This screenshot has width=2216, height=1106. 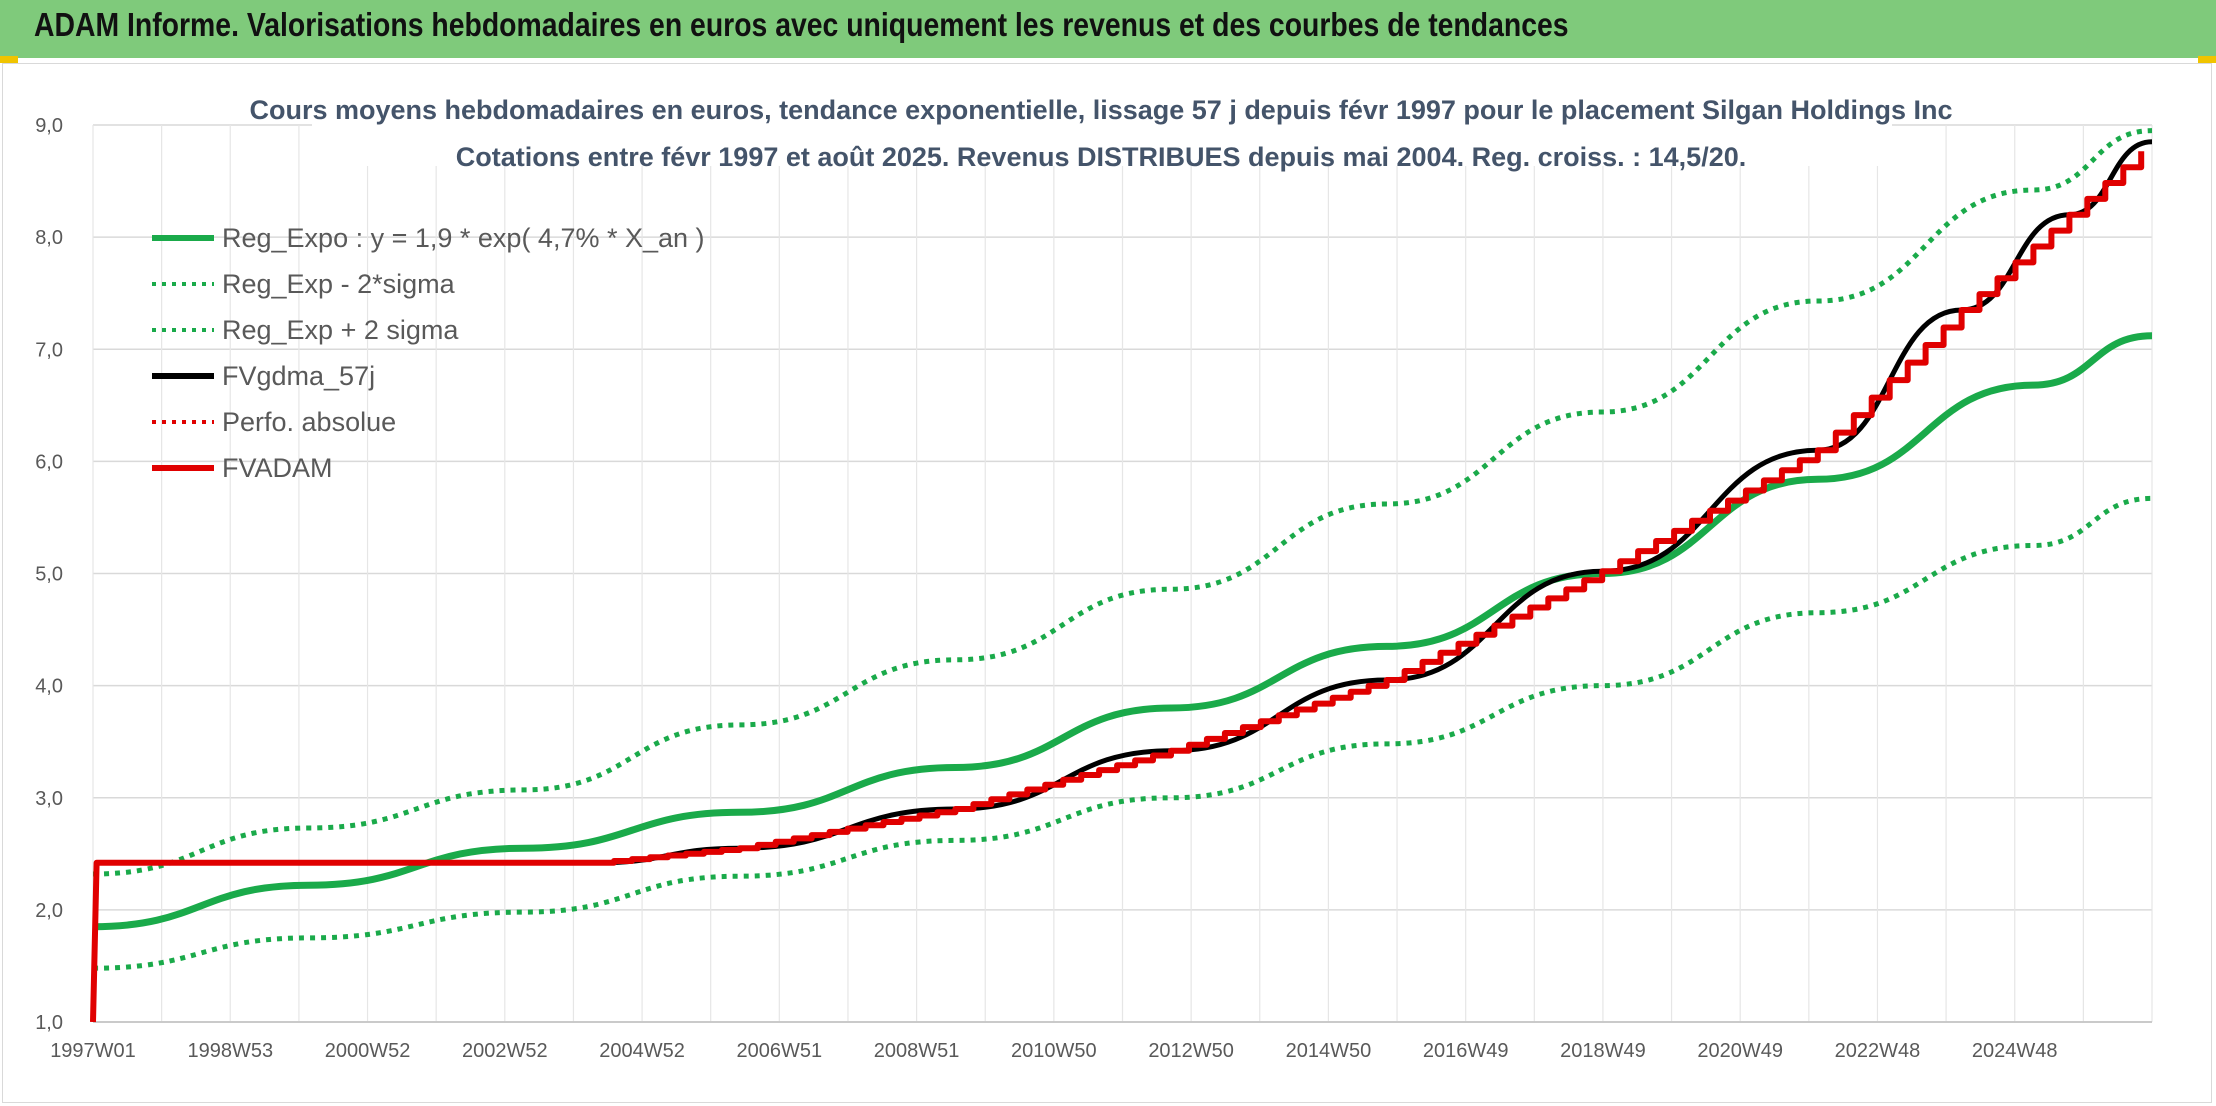 What do you see at coordinates (49, 238) in the screenshot?
I see `y-tick-label: 8,0` at bounding box center [49, 238].